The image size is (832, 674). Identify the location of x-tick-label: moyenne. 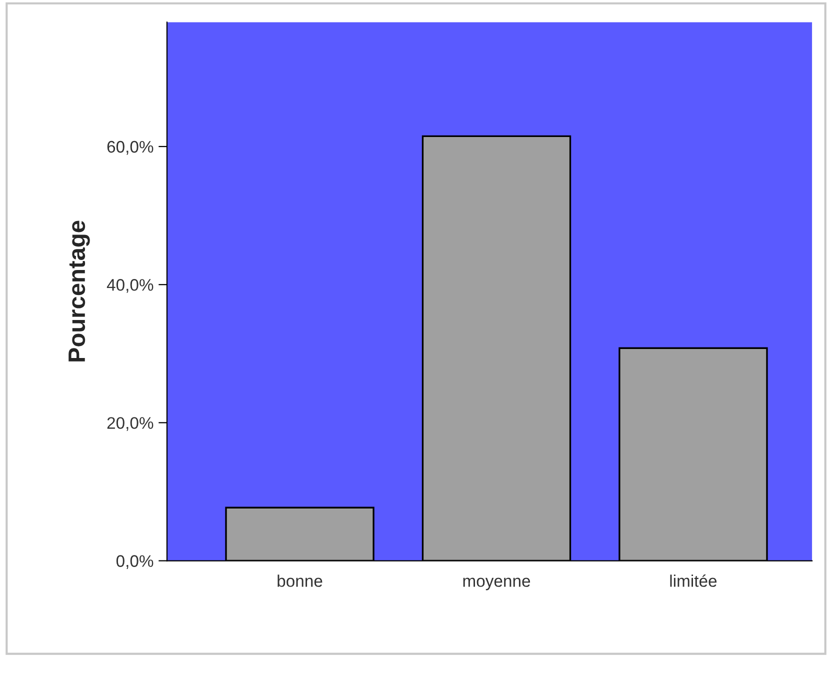
(496, 584).